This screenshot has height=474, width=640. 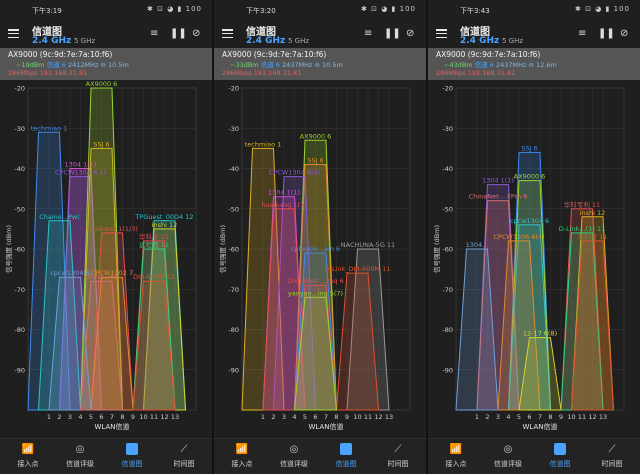 I want to click on connected-ssid: AX9000 (9c:9d:7e:7a:10:f6), so click(x=488, y=54).